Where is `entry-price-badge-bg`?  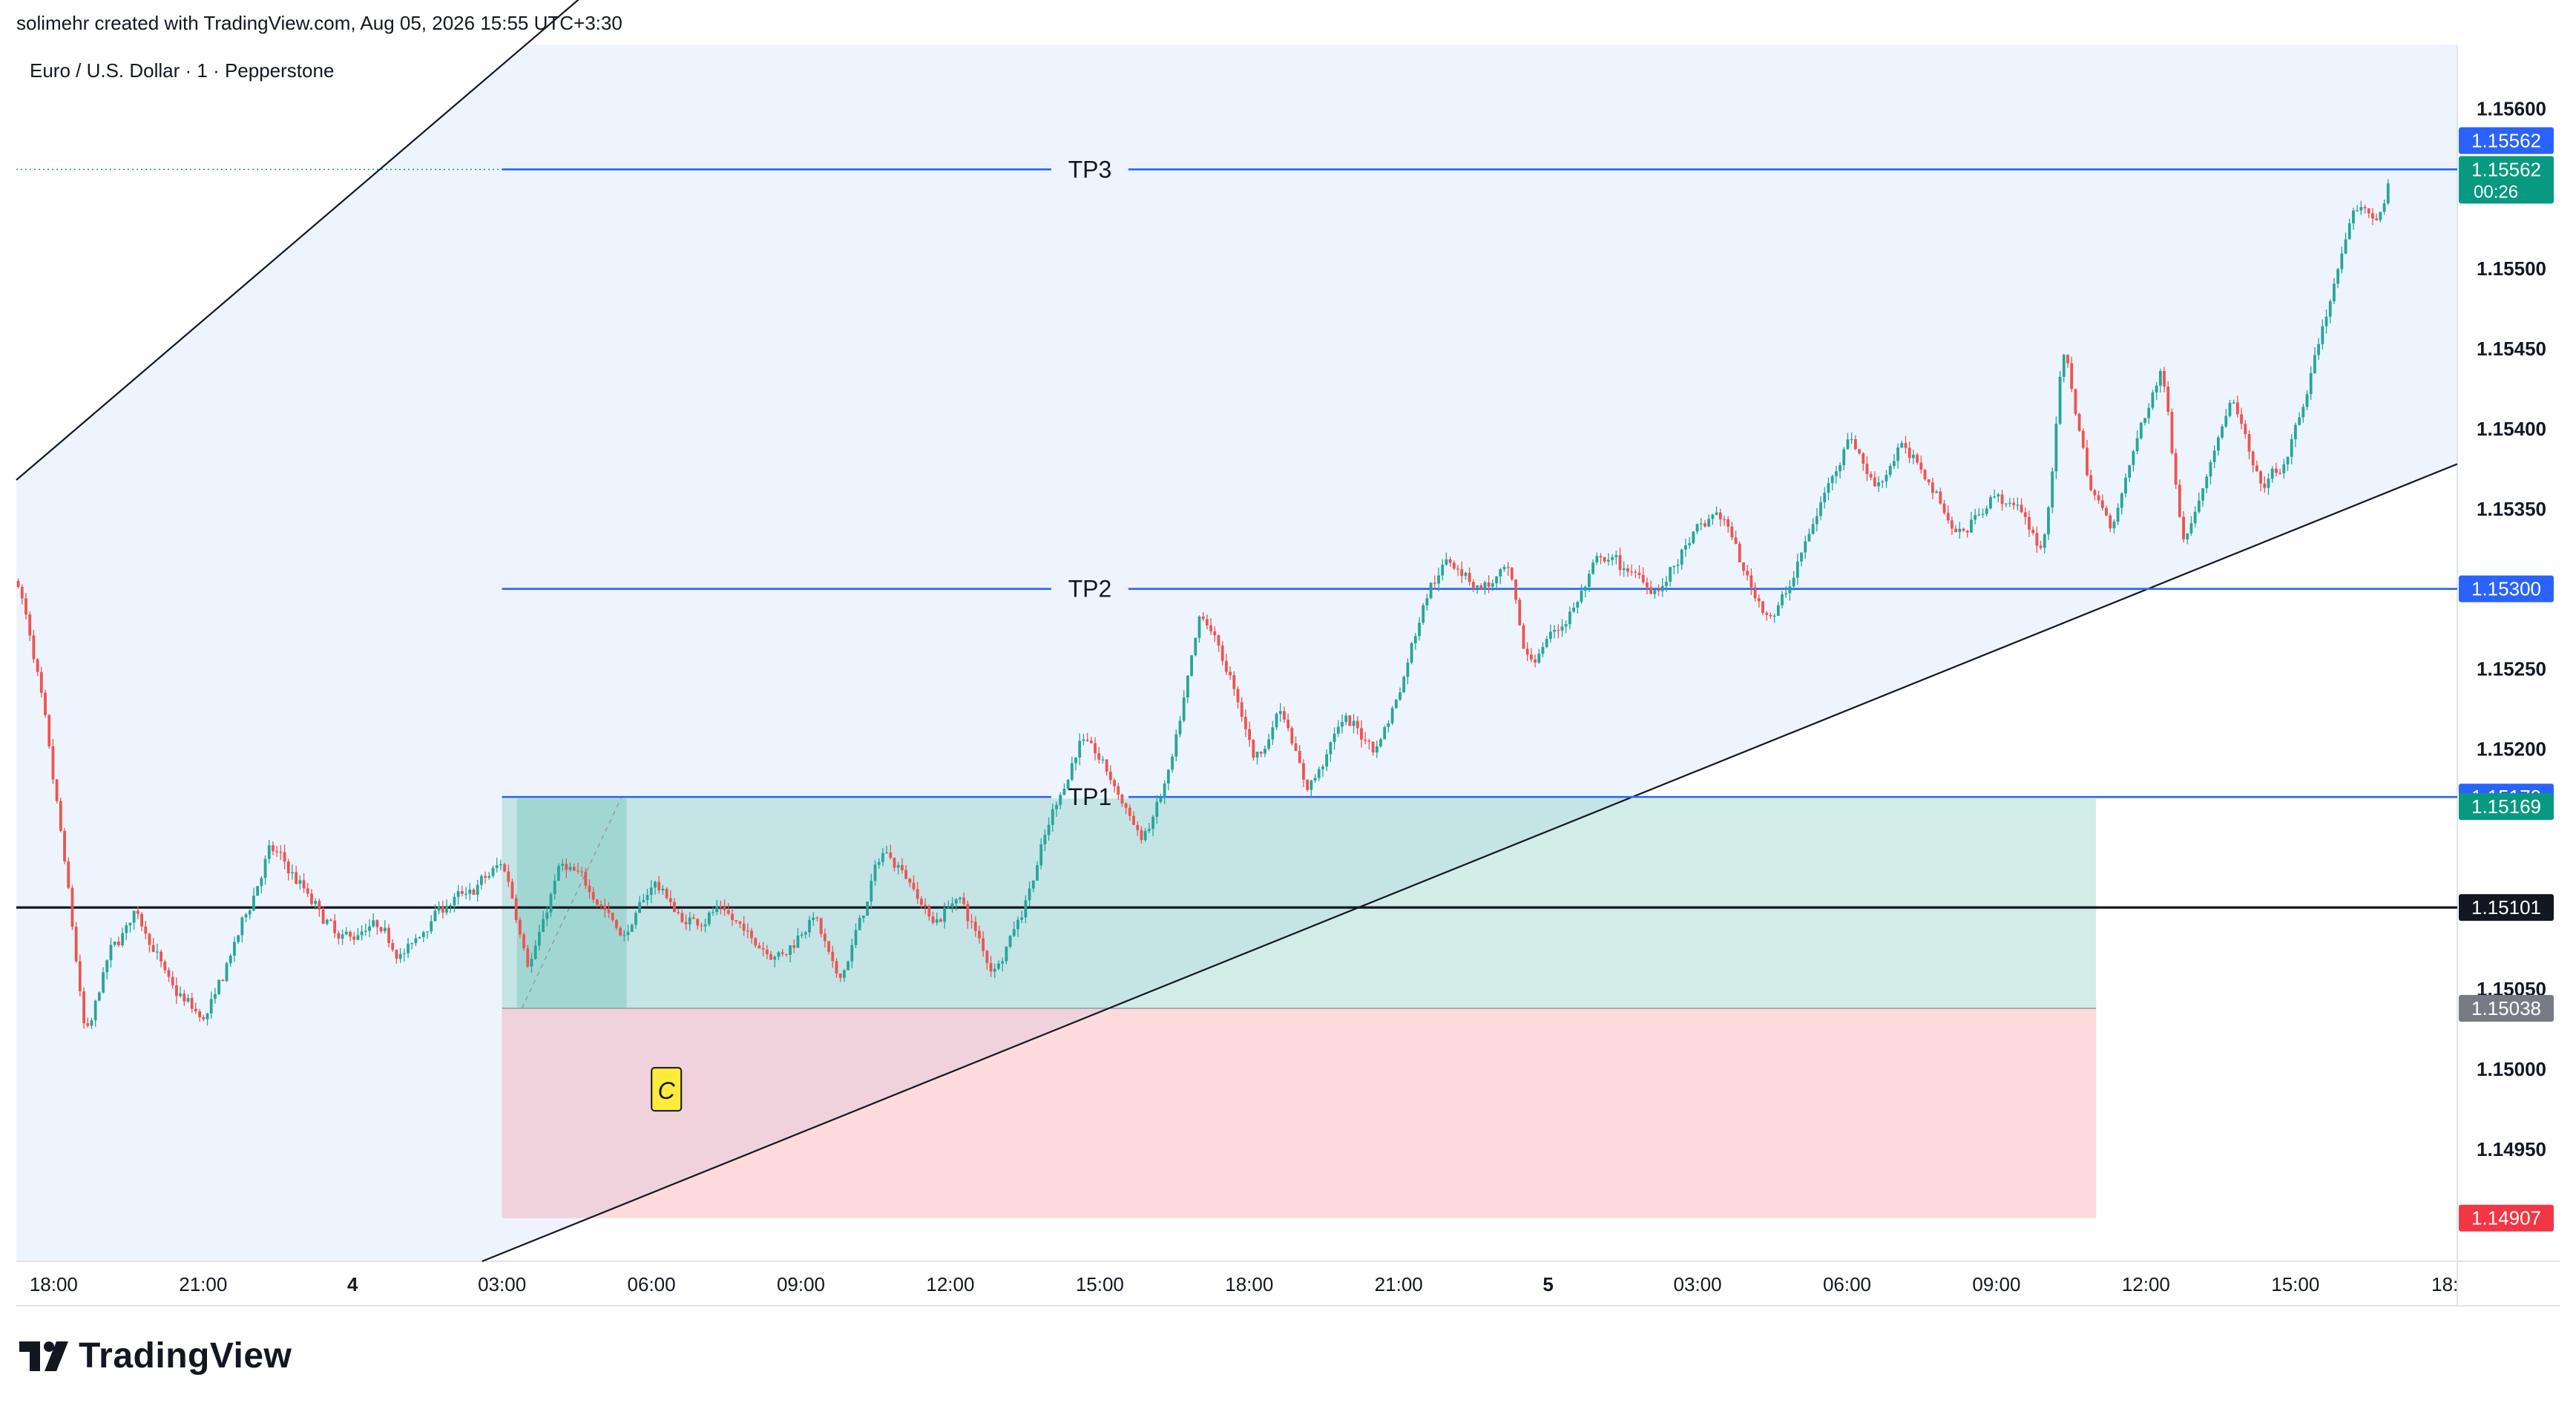
entry-price-badge-bg is located at coordinates (2506, 1008).